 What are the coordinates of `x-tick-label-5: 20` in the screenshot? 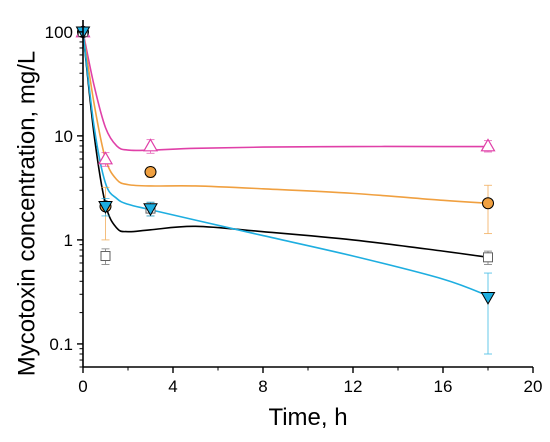 It's located at (533, 386).